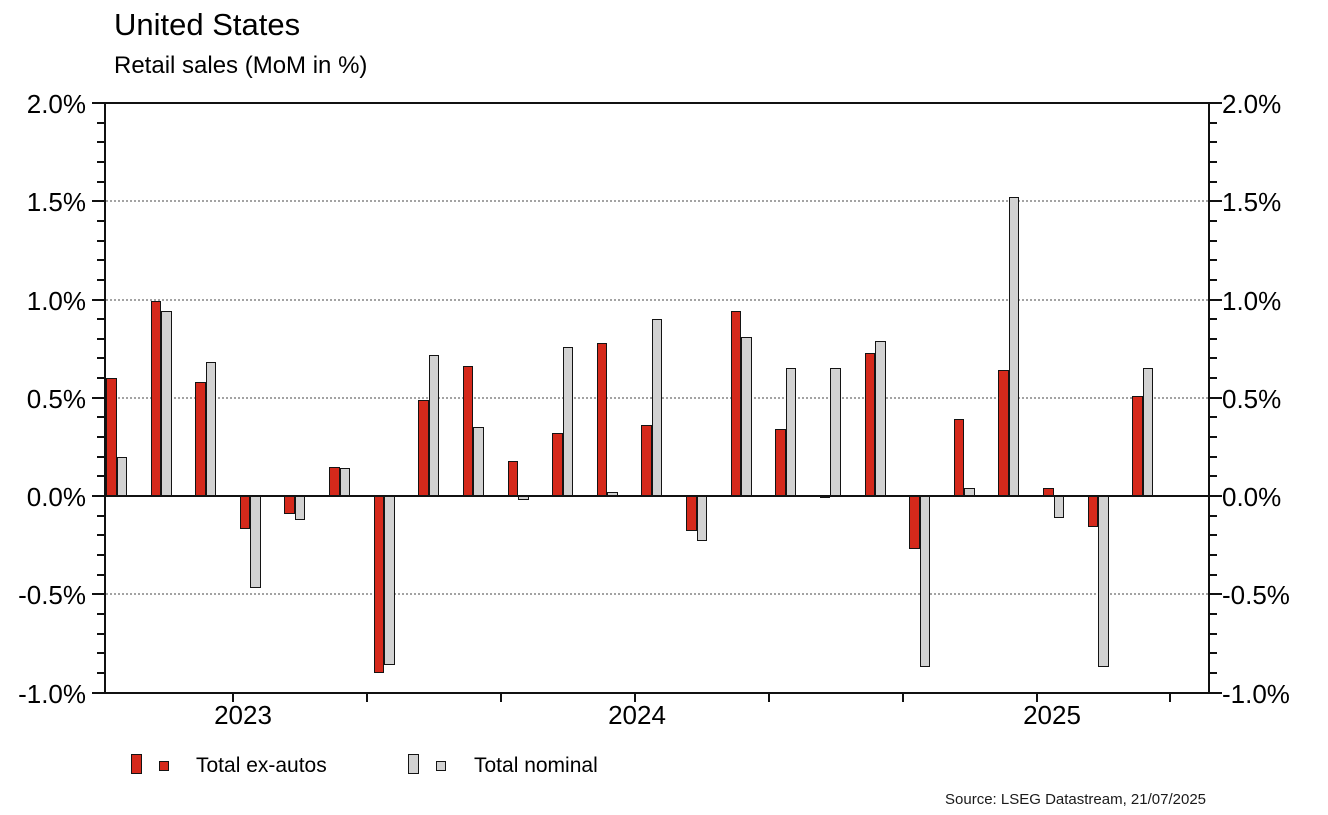 This screenshot has width=1328, height=815. What do you see at coordinates (657, 496) in the screenshot?
I see `zero-axis-line` at bounding box center [657, 496].